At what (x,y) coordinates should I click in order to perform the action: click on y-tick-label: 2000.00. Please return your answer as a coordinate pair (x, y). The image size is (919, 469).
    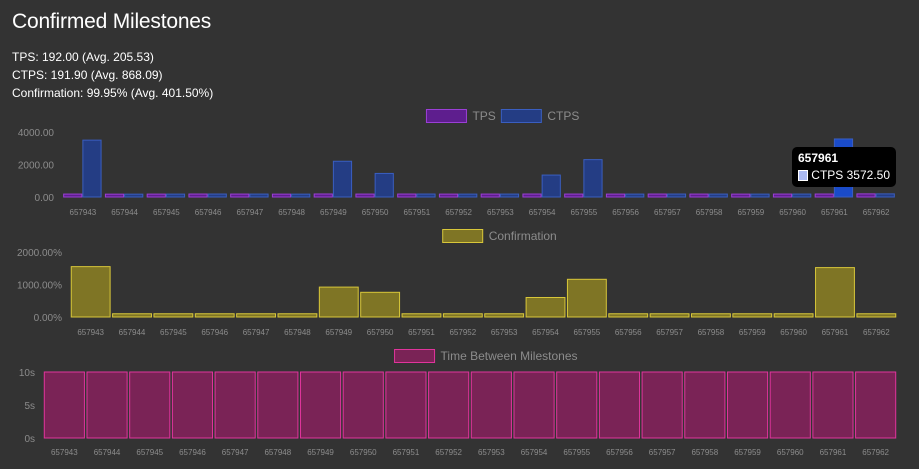
    Looking at the image, I should click on (36, 166).